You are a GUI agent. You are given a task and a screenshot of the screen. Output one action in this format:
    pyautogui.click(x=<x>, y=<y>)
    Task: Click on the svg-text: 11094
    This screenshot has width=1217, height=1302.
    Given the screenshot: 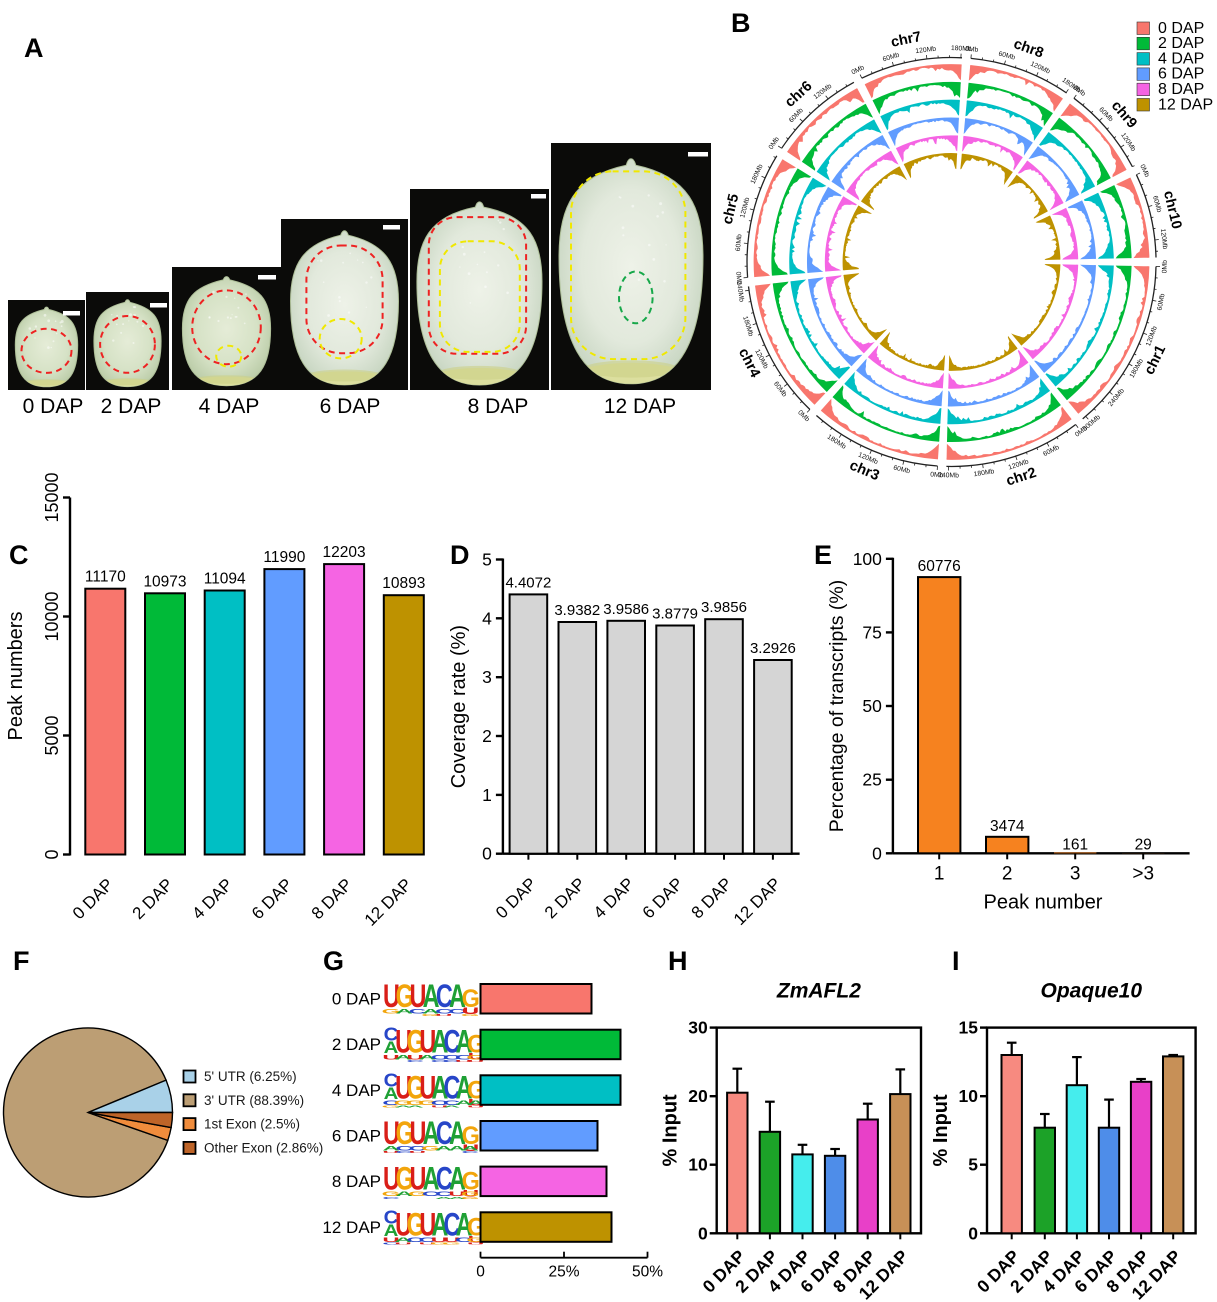 What is the action you would take?
    pyautogui.click(x=225, y=579)
    